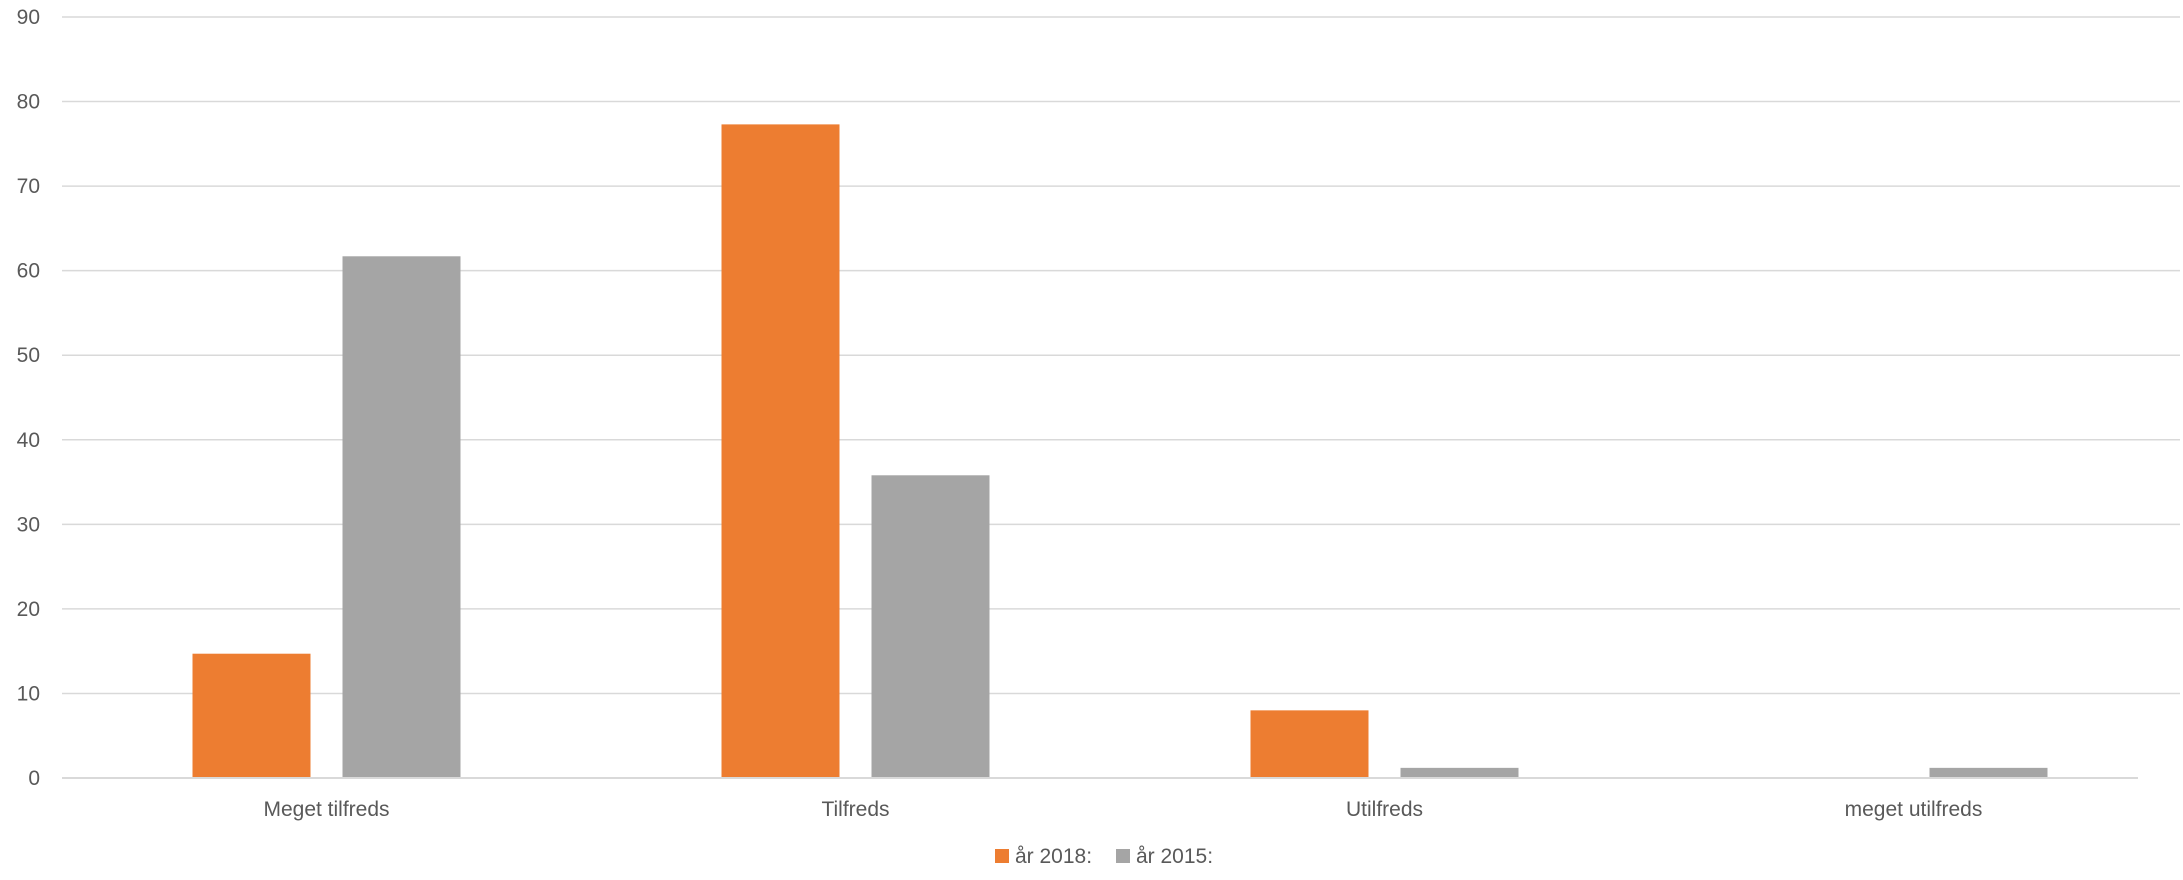 This screenshot has height=880, width=2183. What do you see at coordinates (1104, 856) in the screenshot?
I see `legend: år 2018: år 2015:` at bounding box center [1104, 856].